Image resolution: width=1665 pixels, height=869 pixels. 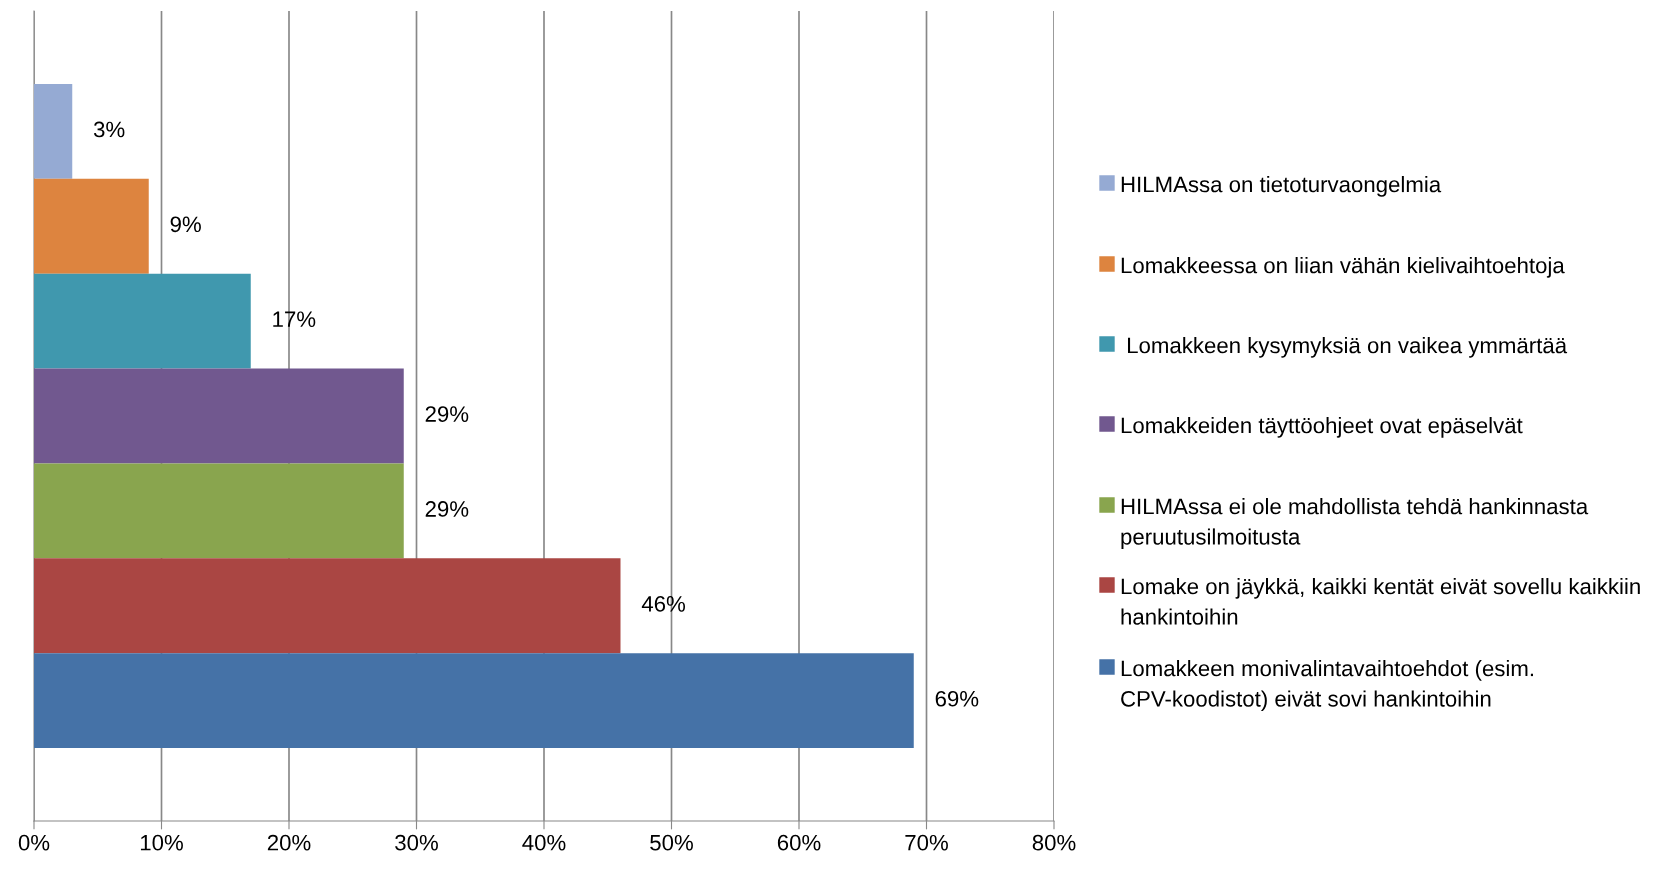 What do you see at coordinates (1355, 524) in the screenshot?
I see `legend-label: HILMAssa ei ole mahdollista tehdä hankinnasta peruutusilmoitusta` at bounding box center [1355, 524].